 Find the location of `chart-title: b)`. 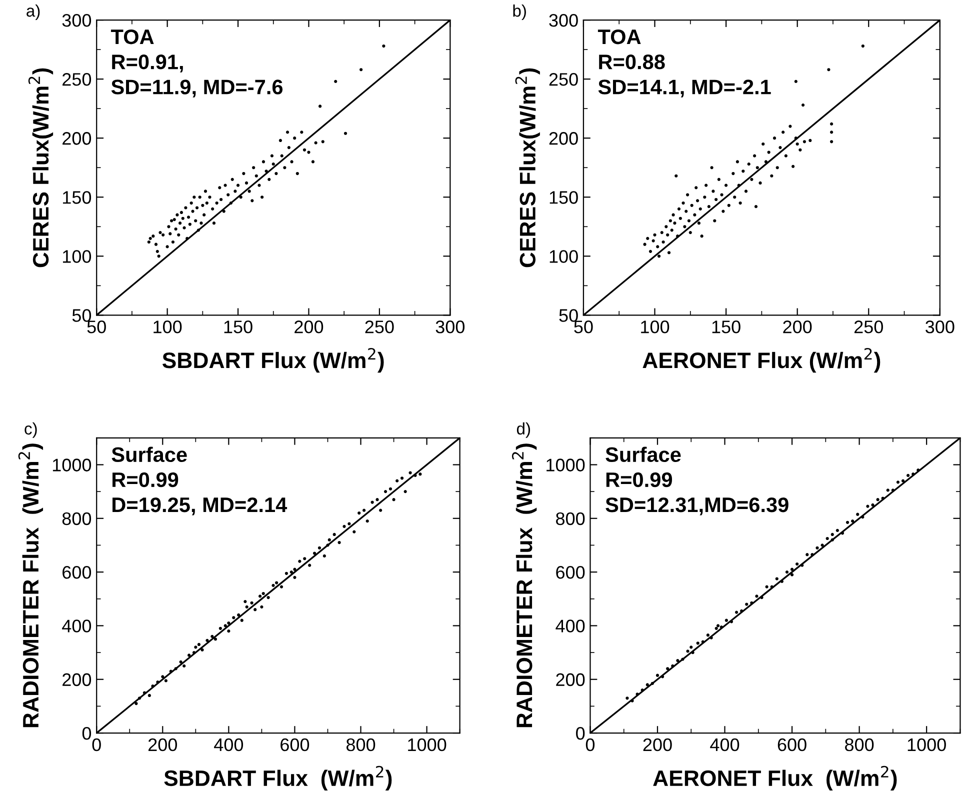

chart-title: b) is located at coordinates (519, 12).